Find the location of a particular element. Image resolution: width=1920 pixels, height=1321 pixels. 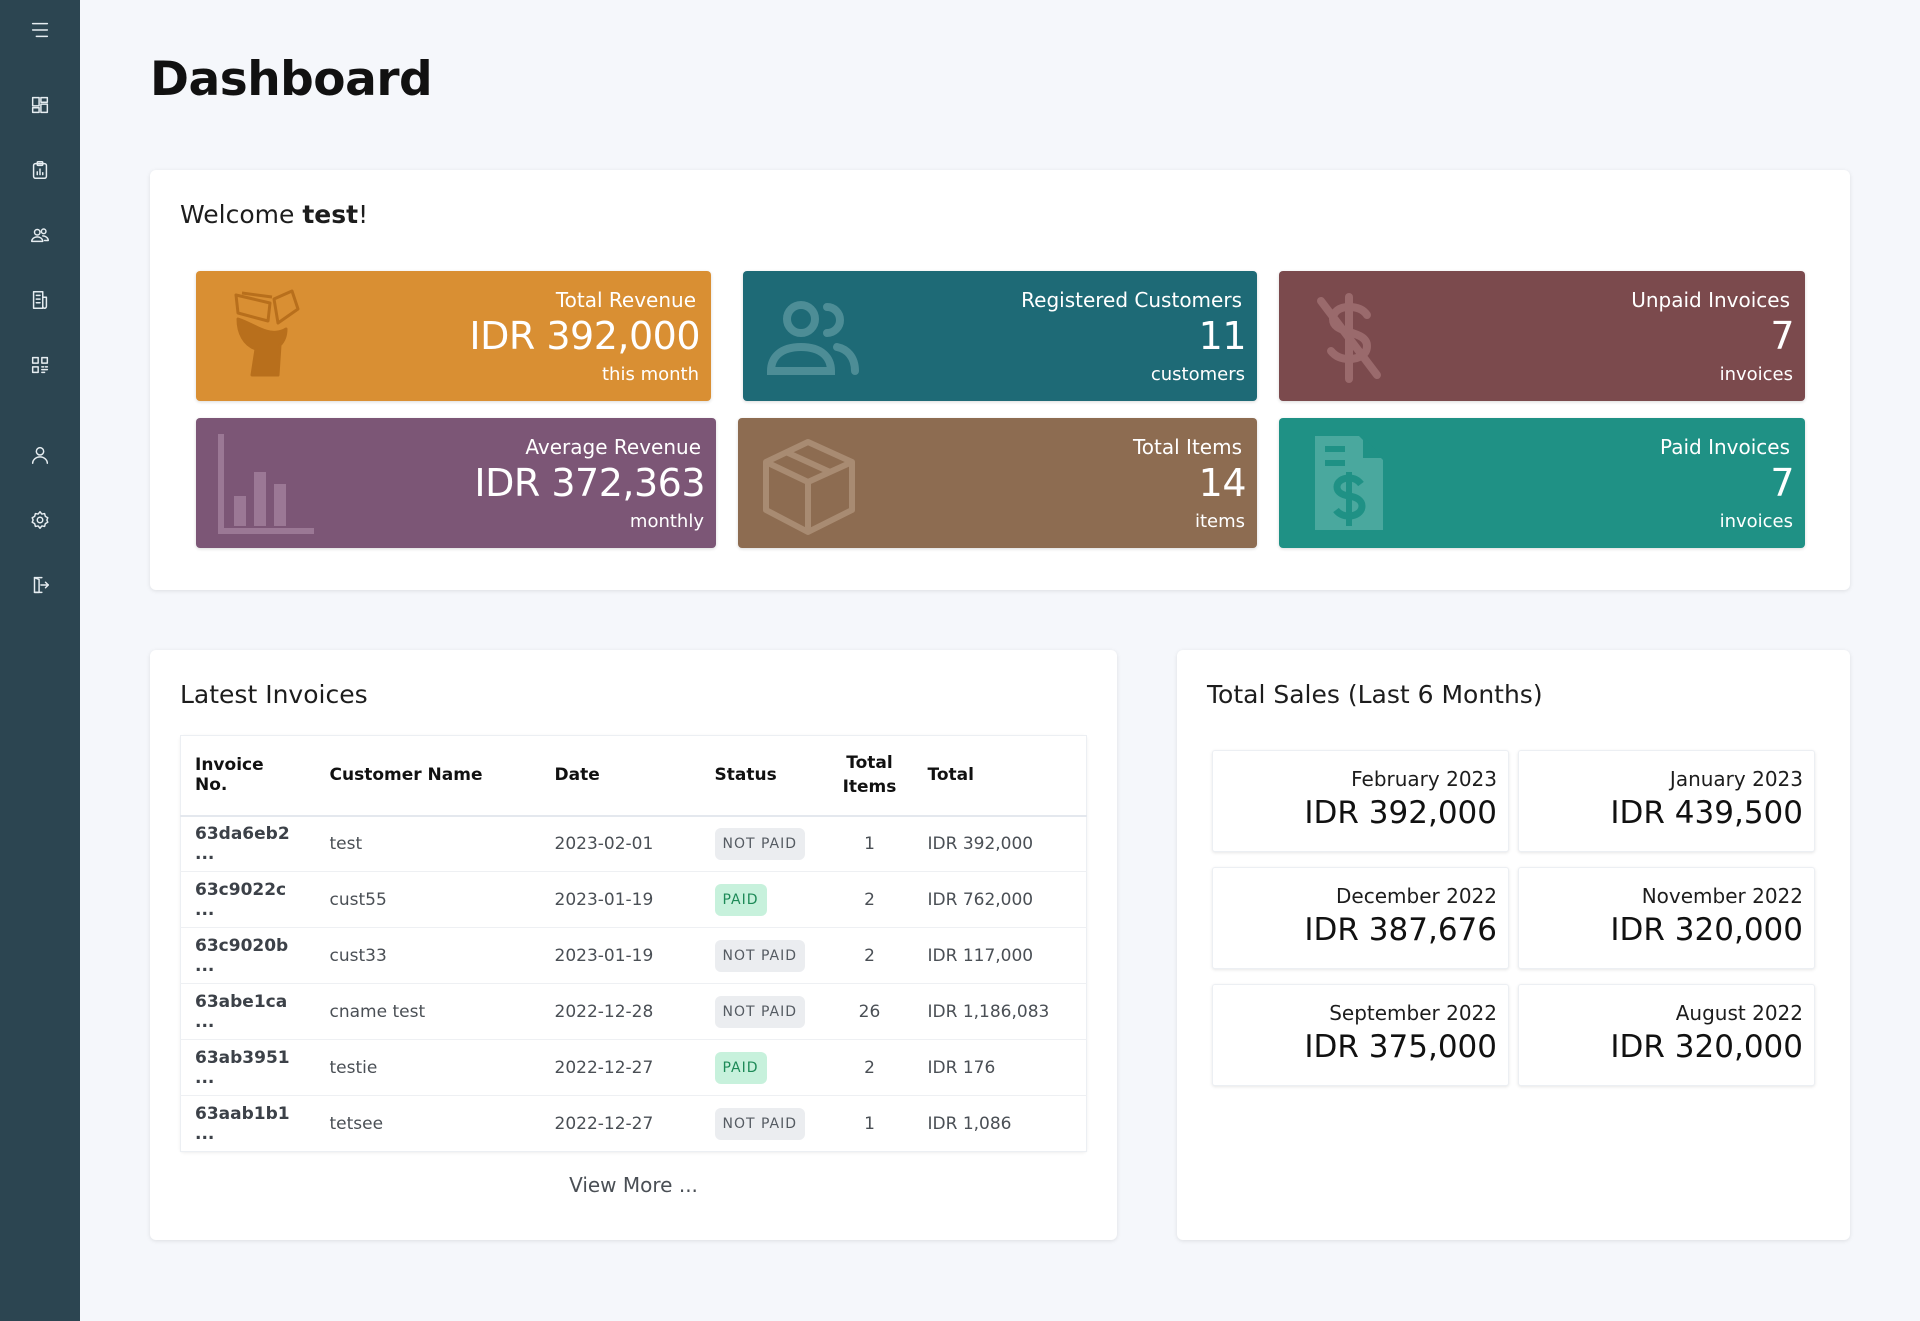

stat-card-paid-invoices: Paid Invoices 7 invoices is located at coordinates (1542, 483).